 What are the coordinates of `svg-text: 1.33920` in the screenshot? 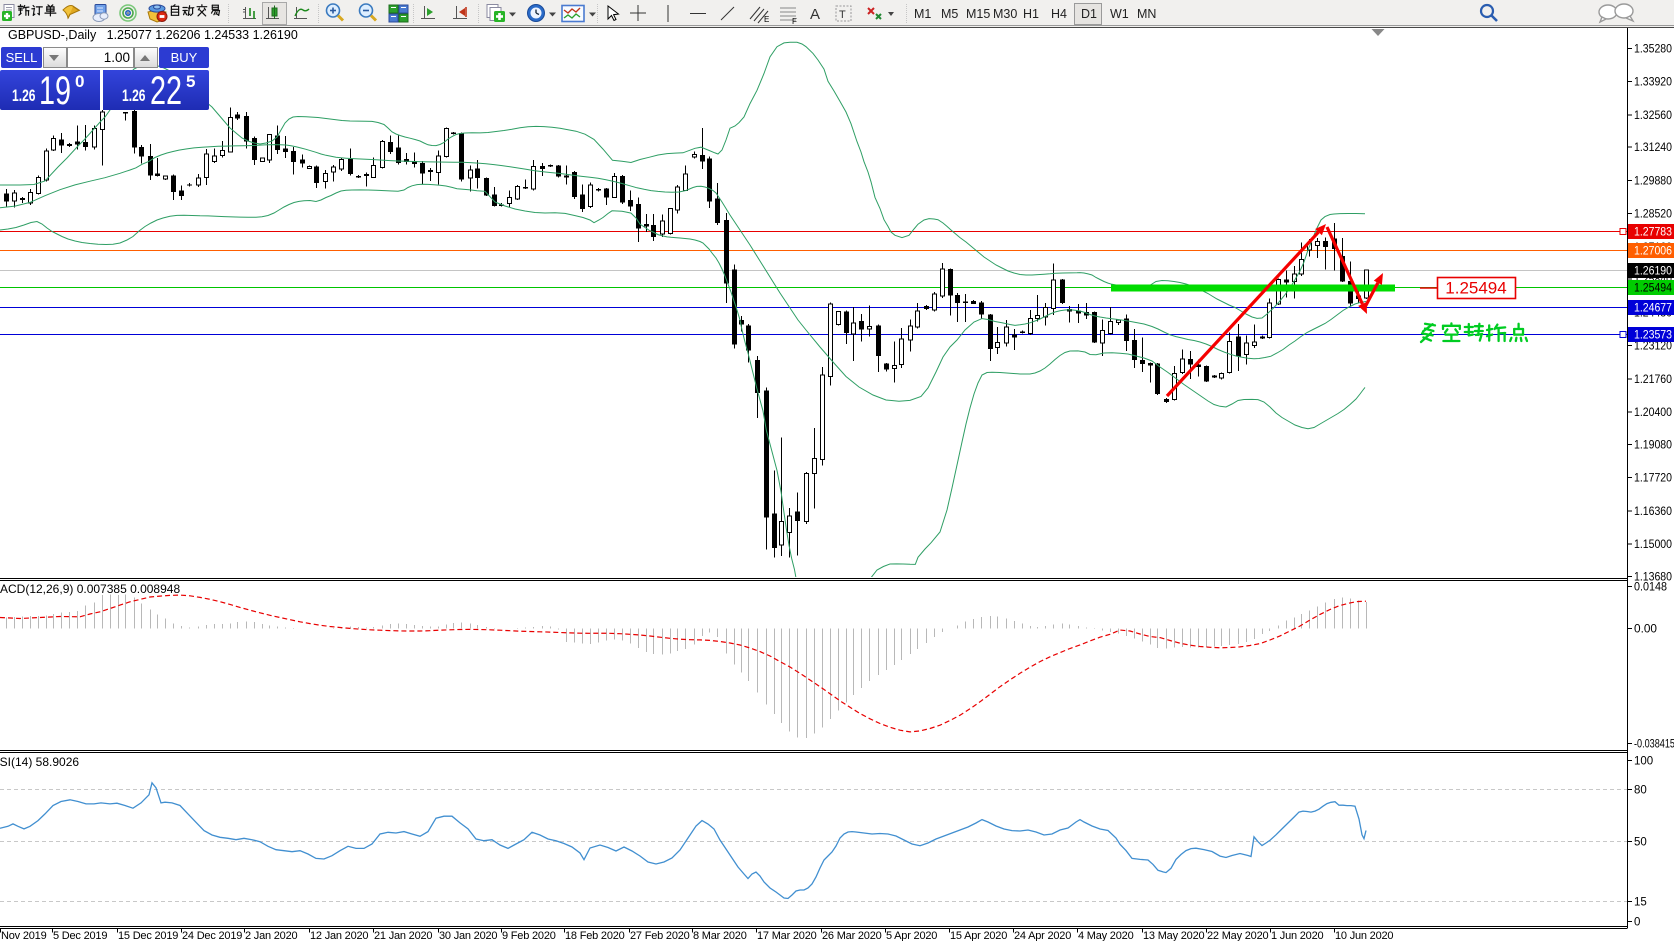 It's located at (1653, 83).